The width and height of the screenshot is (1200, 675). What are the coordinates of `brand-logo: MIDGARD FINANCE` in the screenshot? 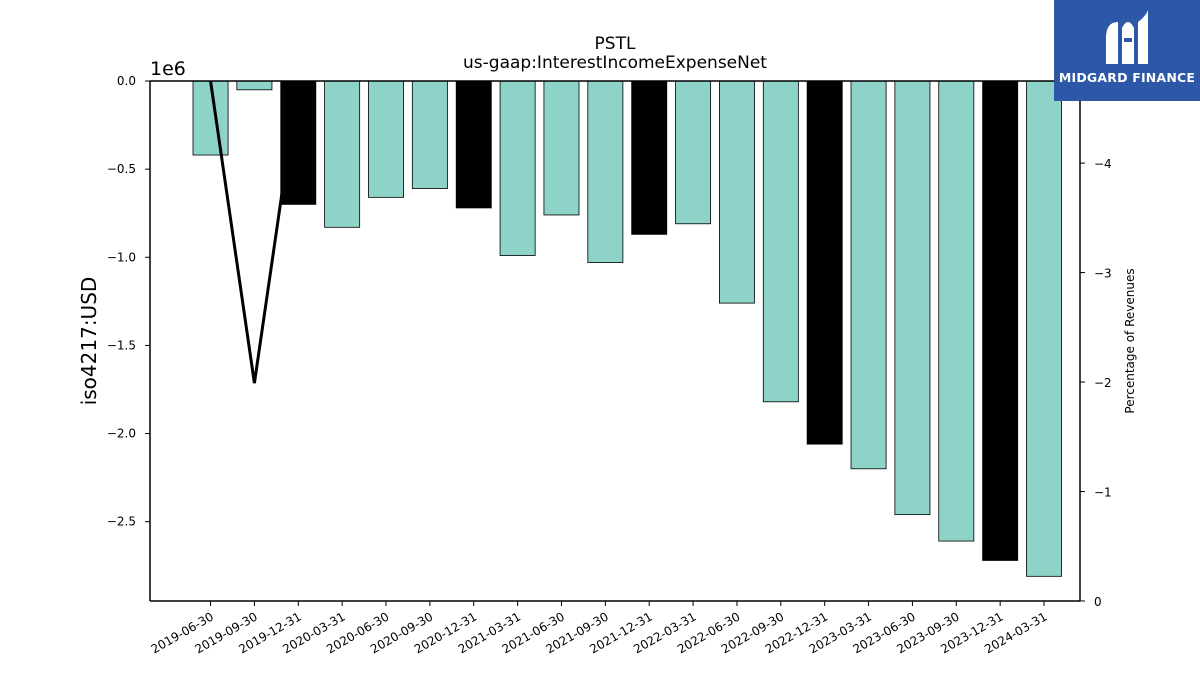 It's located at (1127, 50).